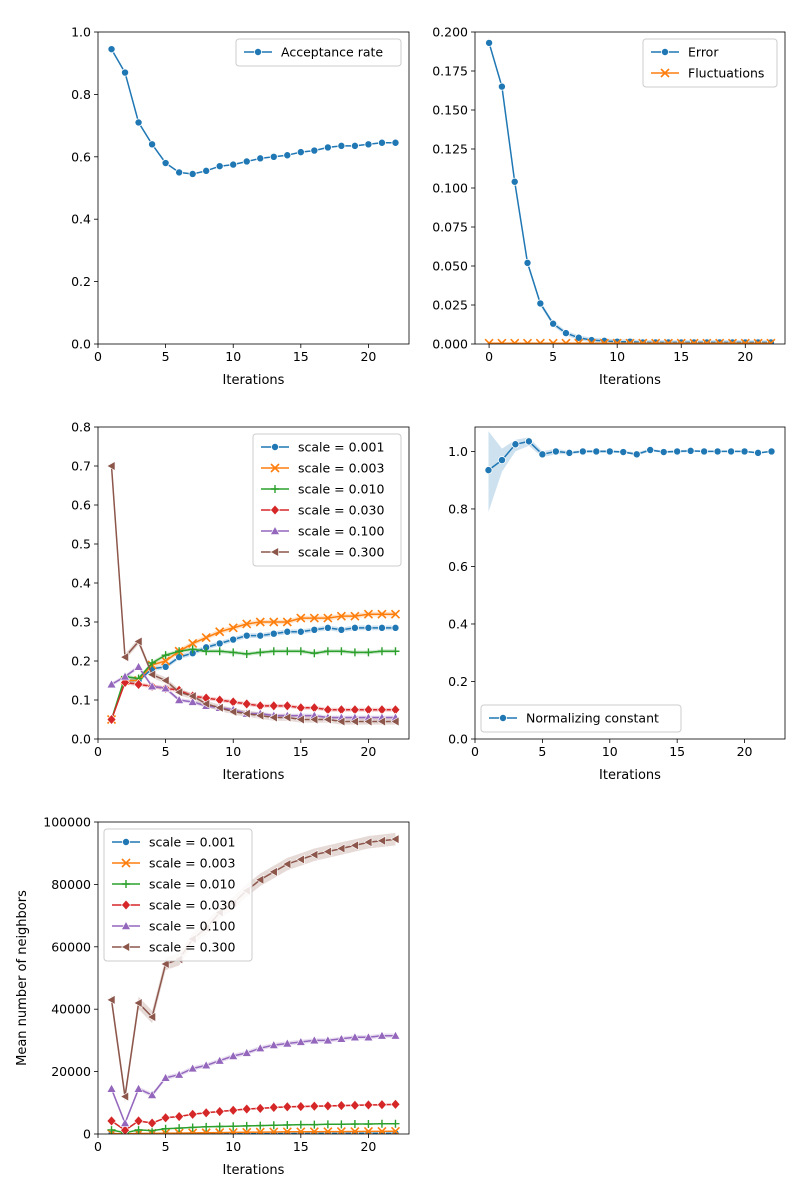 Image resolution: width=800 pixels, height=1200 pixels. I want to click on legend-label-0: Error, so click(703, 52).